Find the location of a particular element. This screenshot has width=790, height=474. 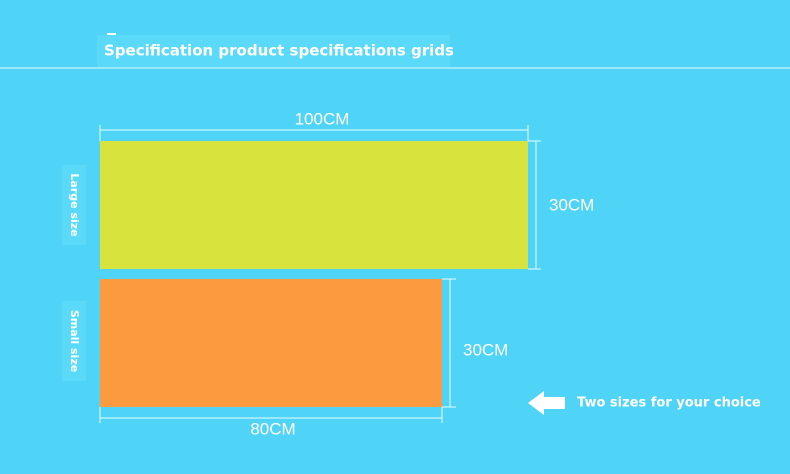

arrow-icon is located at coordinates (546, 403).